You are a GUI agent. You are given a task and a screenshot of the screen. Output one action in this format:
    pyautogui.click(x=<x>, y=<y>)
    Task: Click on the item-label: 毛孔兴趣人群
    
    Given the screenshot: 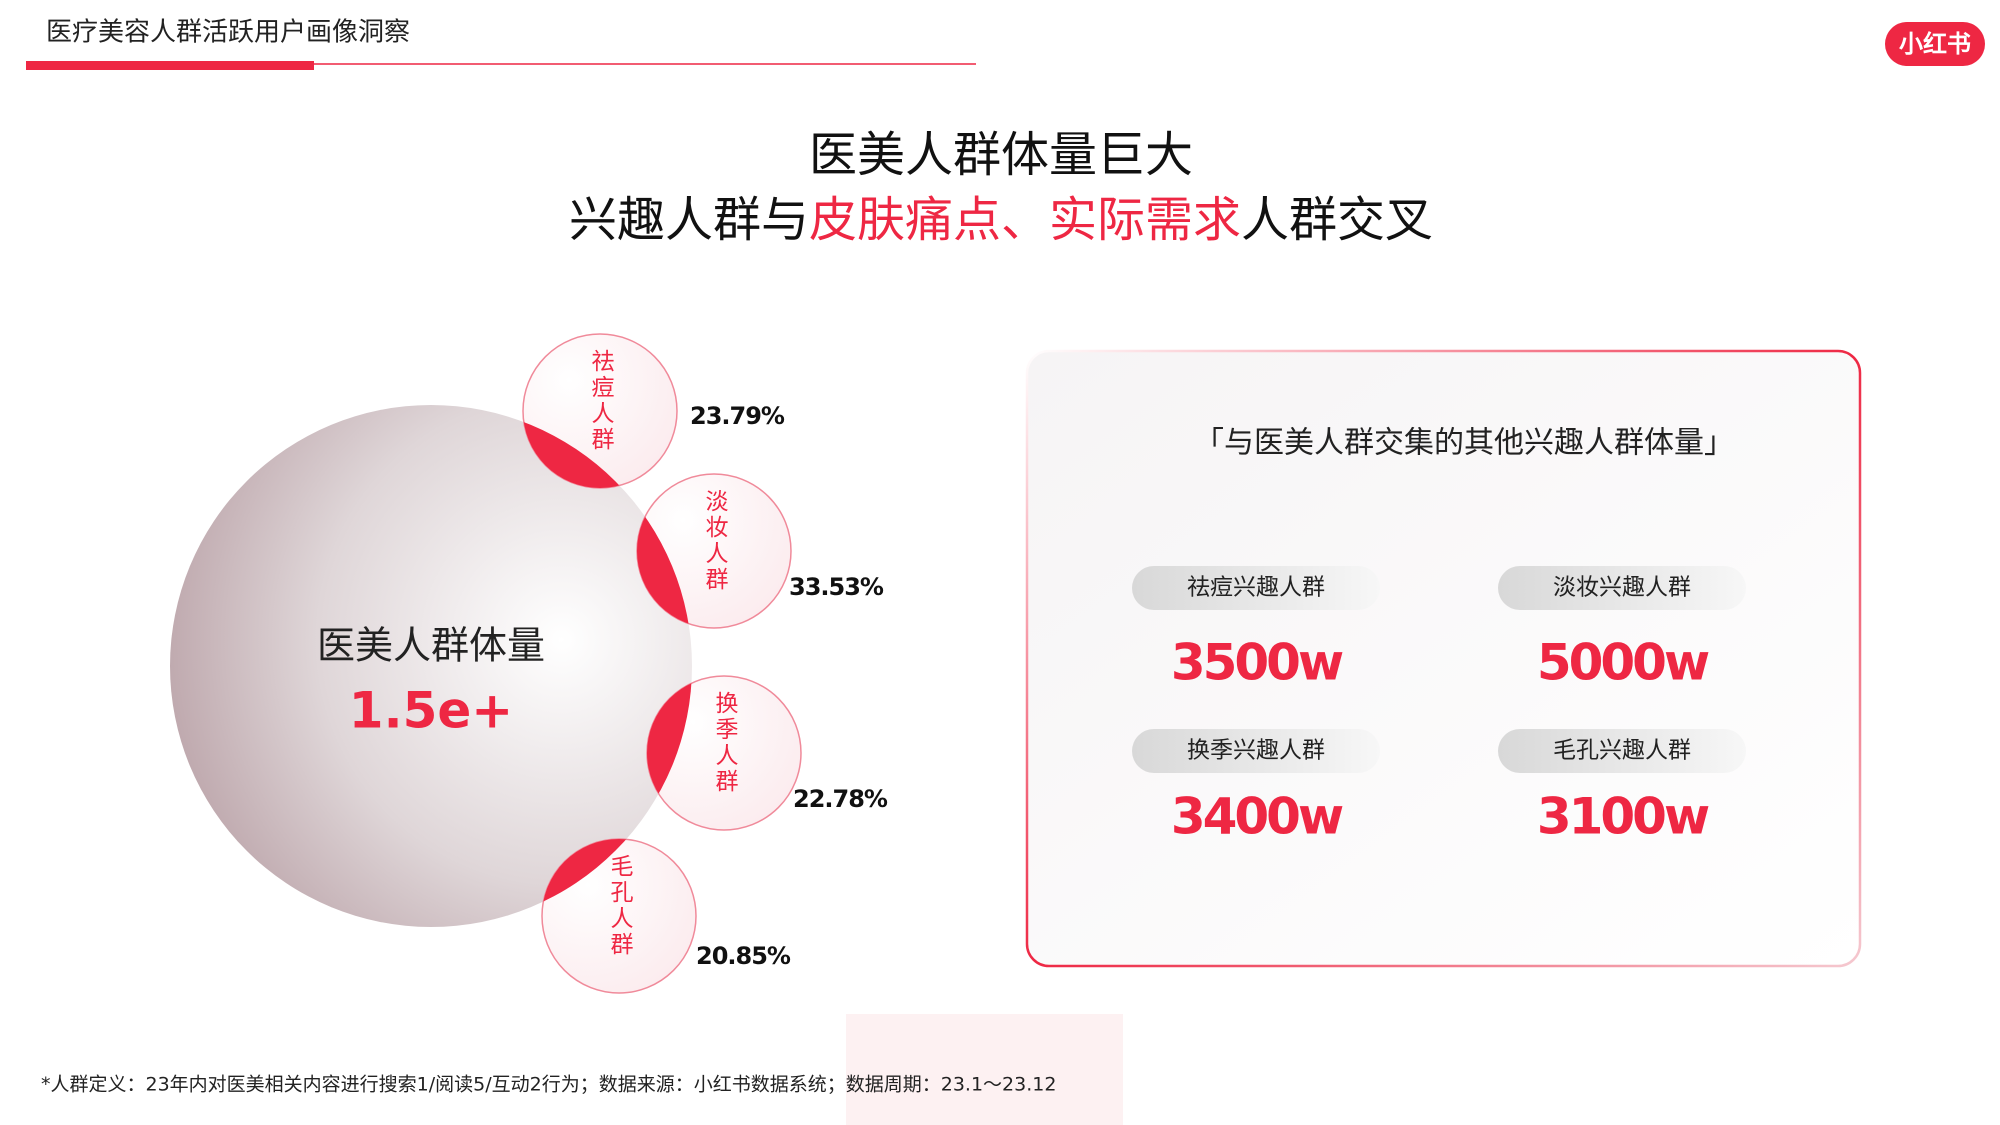 What is the action you would take?
    pyautogui.click(x=1622, y=751)
    